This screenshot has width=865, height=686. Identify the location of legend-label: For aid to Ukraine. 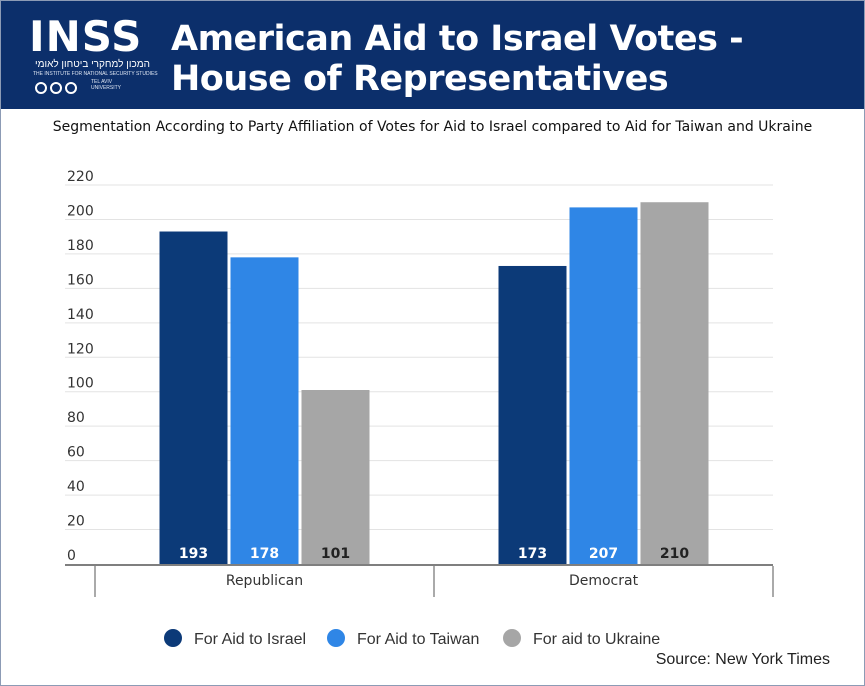
(596, 639).